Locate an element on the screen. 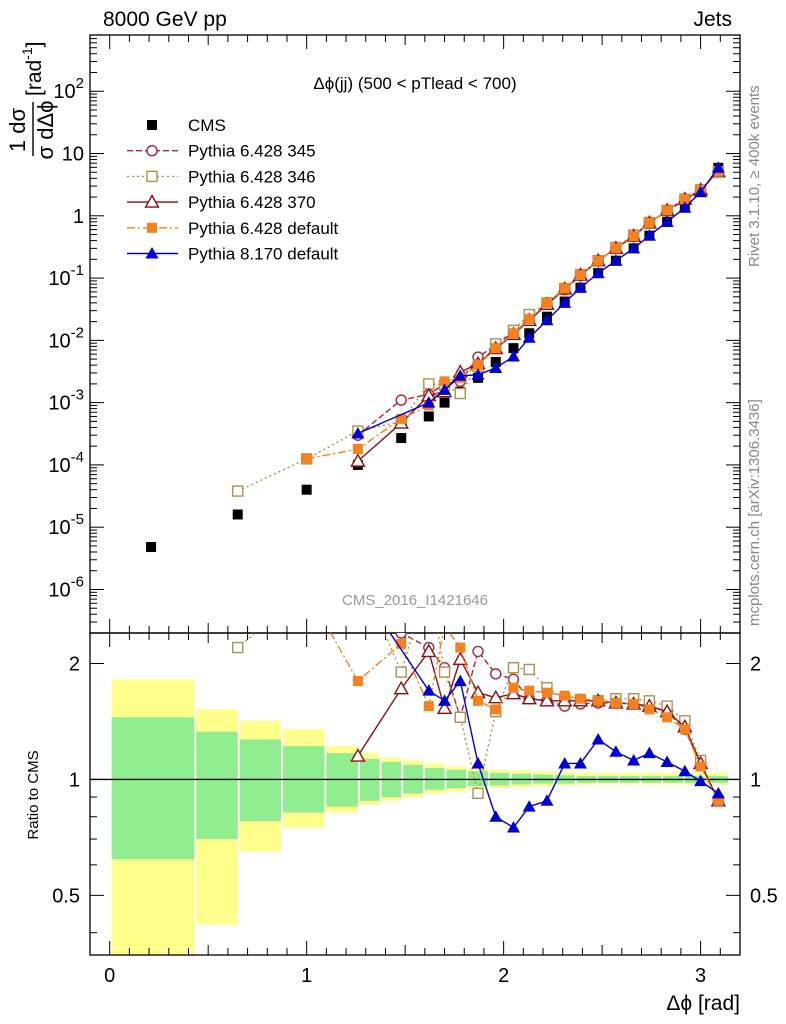  y-tick-label: 10⁻⁵ is located at coordinates (66, 525).